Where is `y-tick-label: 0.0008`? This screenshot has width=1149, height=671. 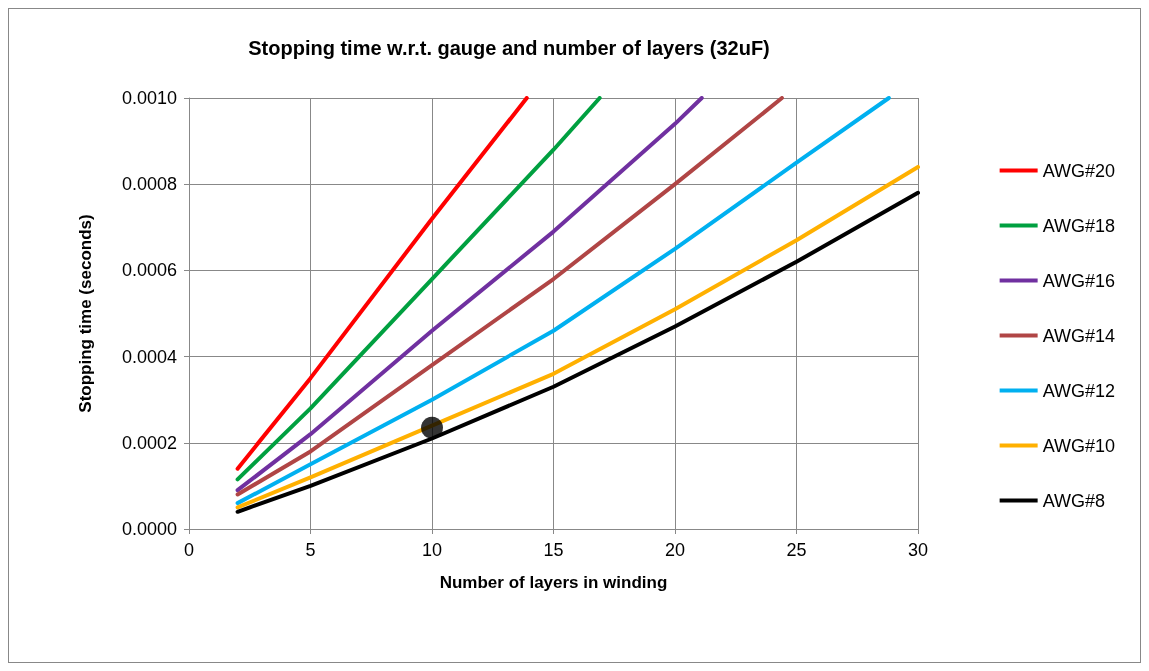 y-tick-label: 0.0008 is located at coordinates (149, 184).